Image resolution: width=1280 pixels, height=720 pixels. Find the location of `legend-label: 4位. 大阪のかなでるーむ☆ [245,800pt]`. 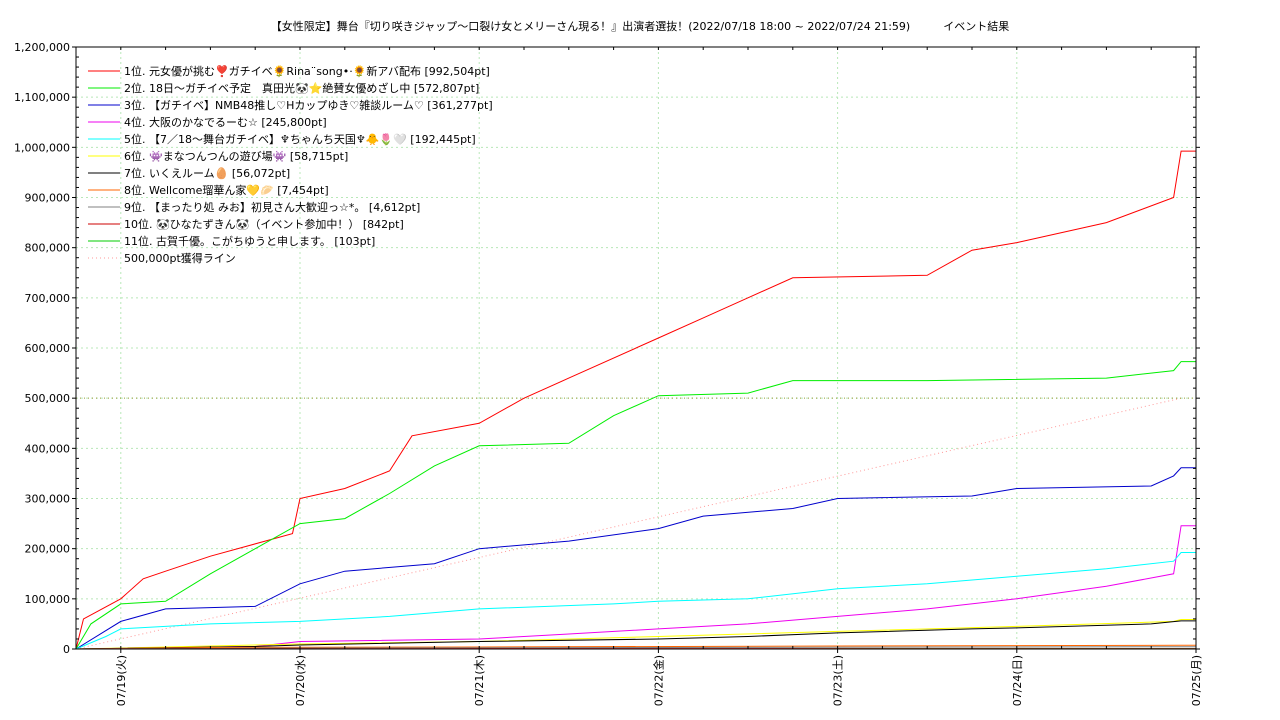

legend-label: 4位. 大阪のかなでるーむ☆ [245,800pt] is located at coordinates (225, 122).